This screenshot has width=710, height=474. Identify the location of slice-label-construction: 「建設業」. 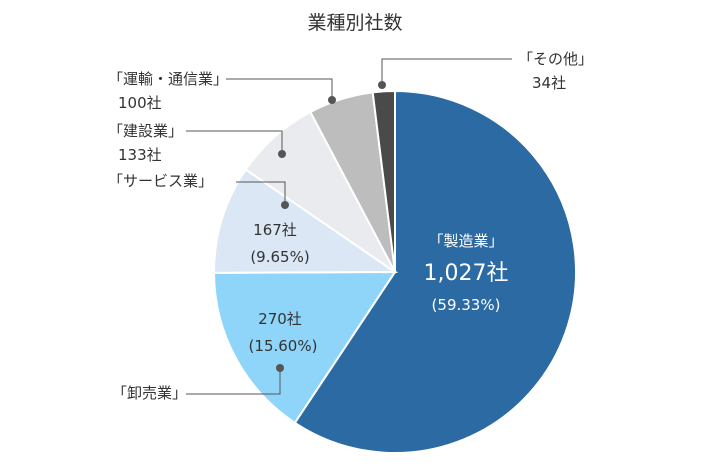
(145, 131).